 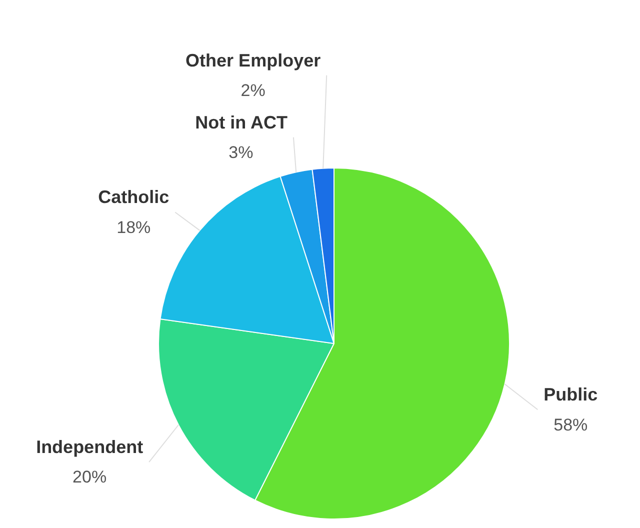 What do you see at coordinates (571, 424) in the screenshot?
I see `data-label: 58%` at bounding box center [571, 424].